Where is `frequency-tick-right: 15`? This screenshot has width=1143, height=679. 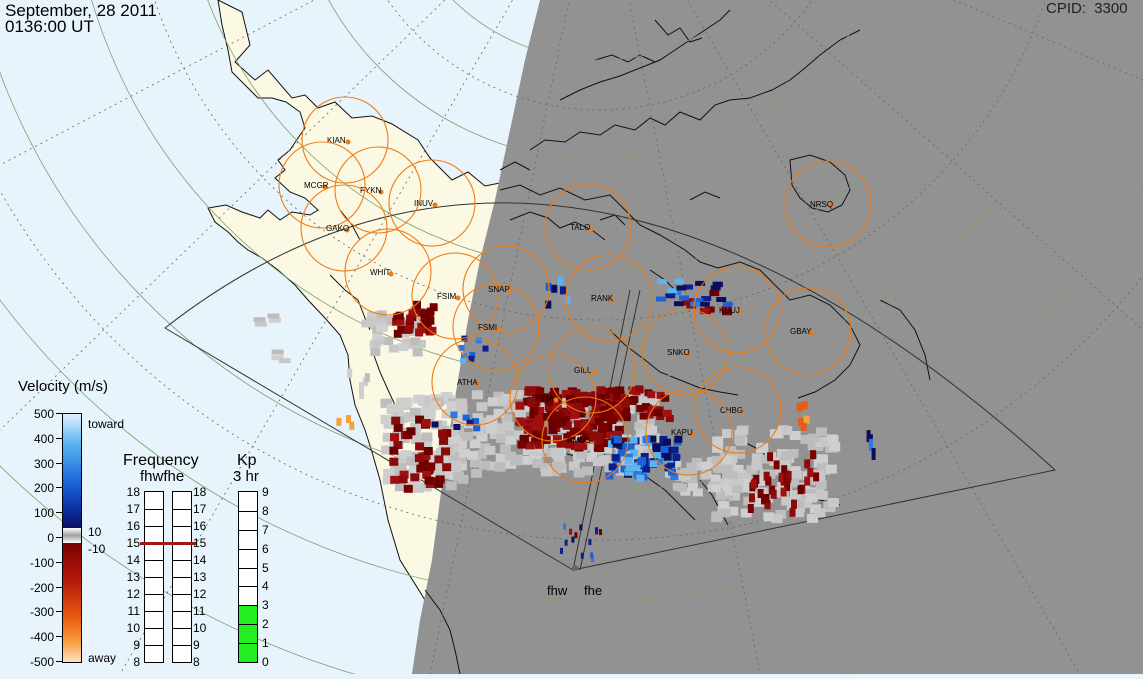 frequency-tick-right: 15 is located at coordinates (200, 543).